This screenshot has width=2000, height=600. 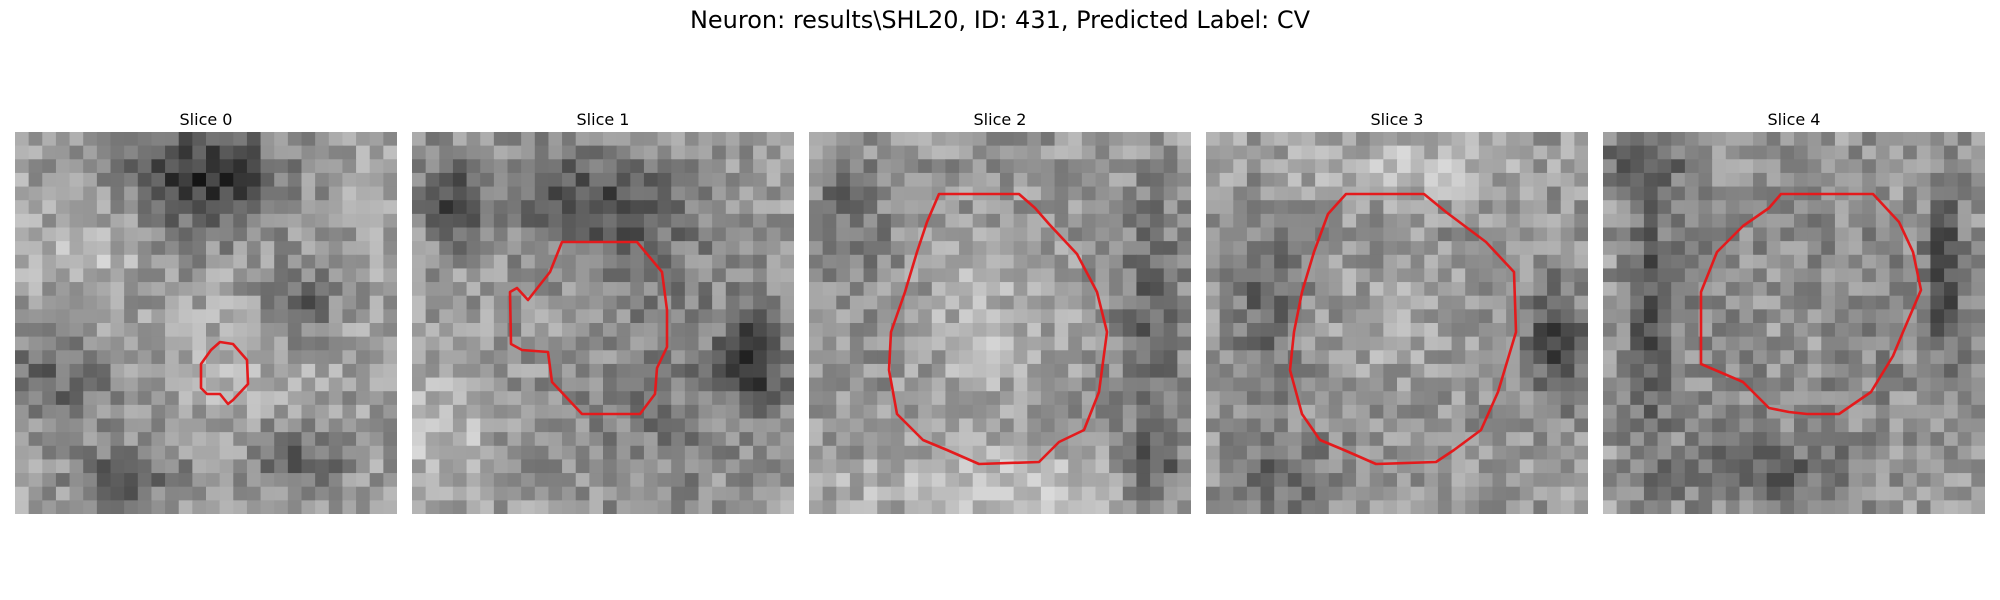 What do you see at coordinates (603, 119) in the screenshot?
I see `slice-title: Slice 1` at bounding box center [603, 119].